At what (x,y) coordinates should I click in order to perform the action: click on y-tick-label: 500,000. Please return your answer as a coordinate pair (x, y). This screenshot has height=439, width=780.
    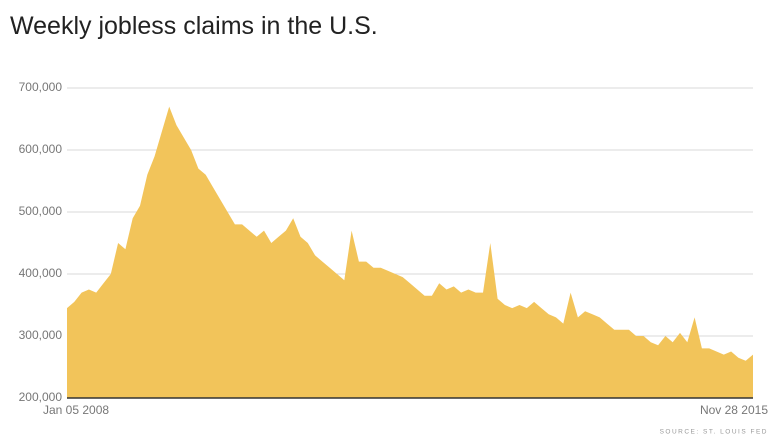
    Looking at the image, I should click on (41, 211).